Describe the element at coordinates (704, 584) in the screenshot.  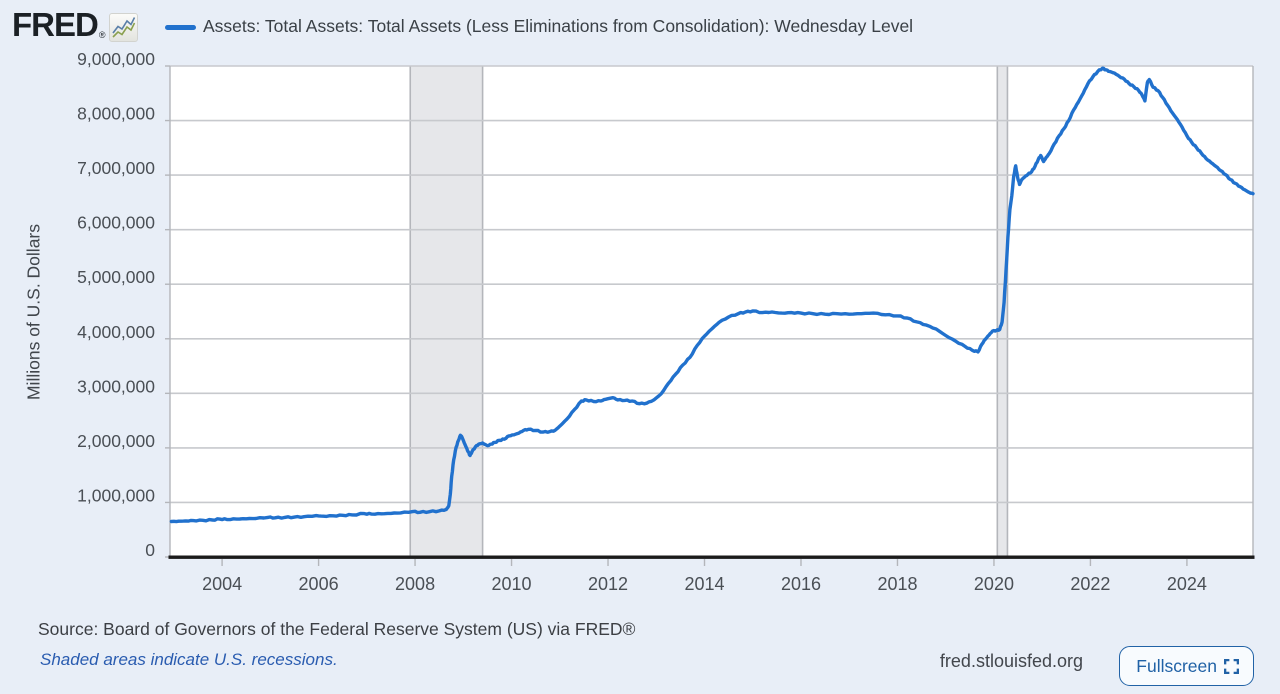
I see `x-tick-label: 2014` at that location.